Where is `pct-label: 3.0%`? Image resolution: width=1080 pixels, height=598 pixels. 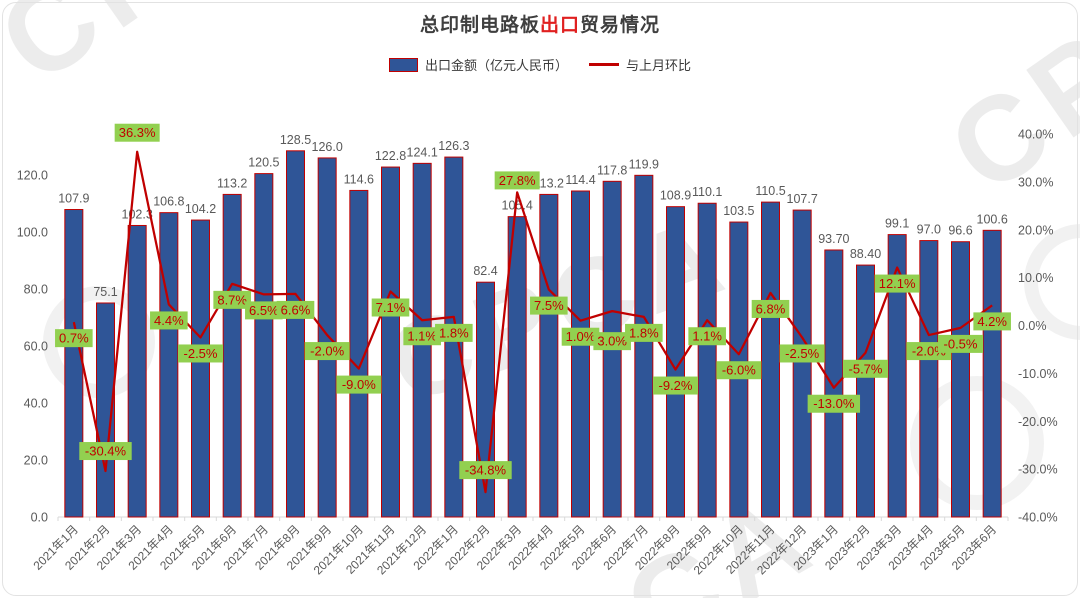 pct-label: 3.0% is located at coordinates (612, 341).